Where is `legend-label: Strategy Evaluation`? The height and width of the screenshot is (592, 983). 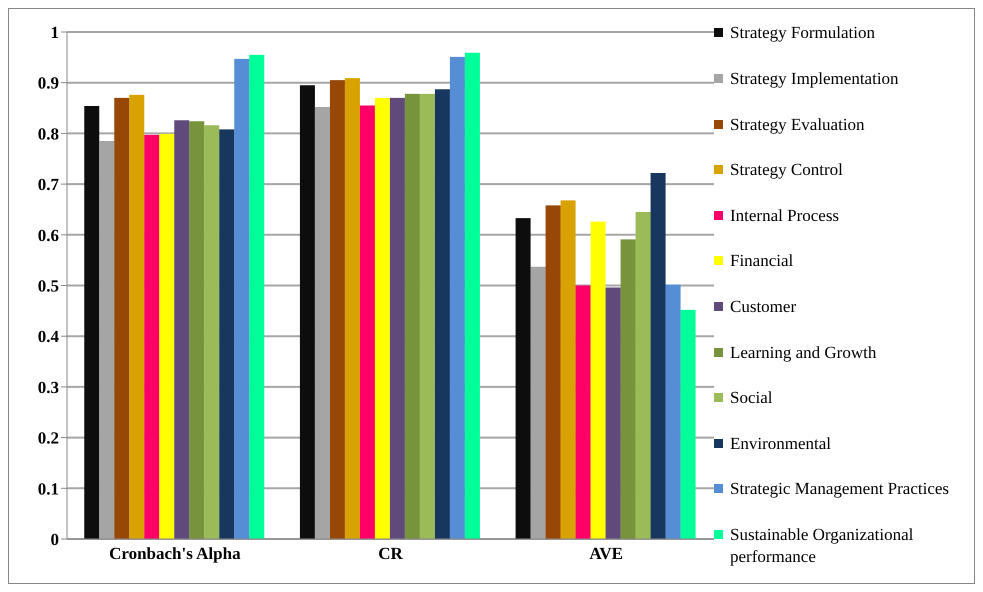
legend-label: Strategy Evaluation is located at coordinates (797, 125).